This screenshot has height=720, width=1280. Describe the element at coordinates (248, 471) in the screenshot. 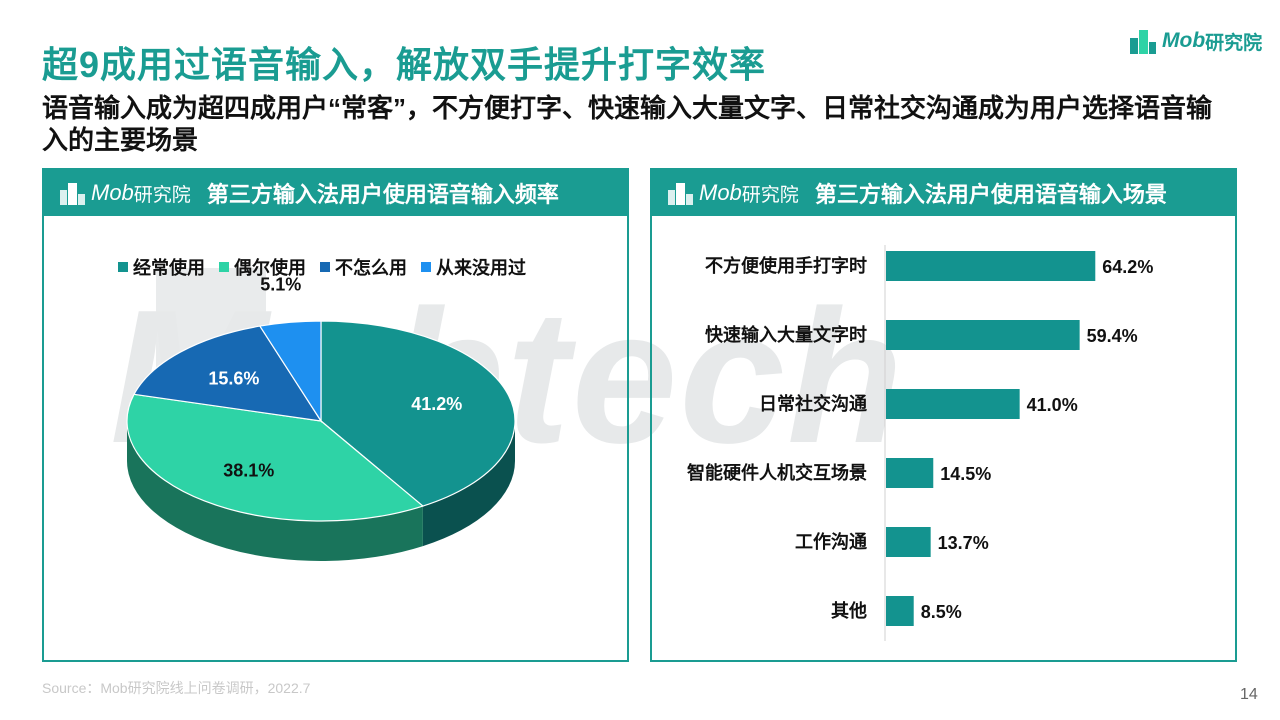

I see `pie-data-label: 38.1%` at that location.